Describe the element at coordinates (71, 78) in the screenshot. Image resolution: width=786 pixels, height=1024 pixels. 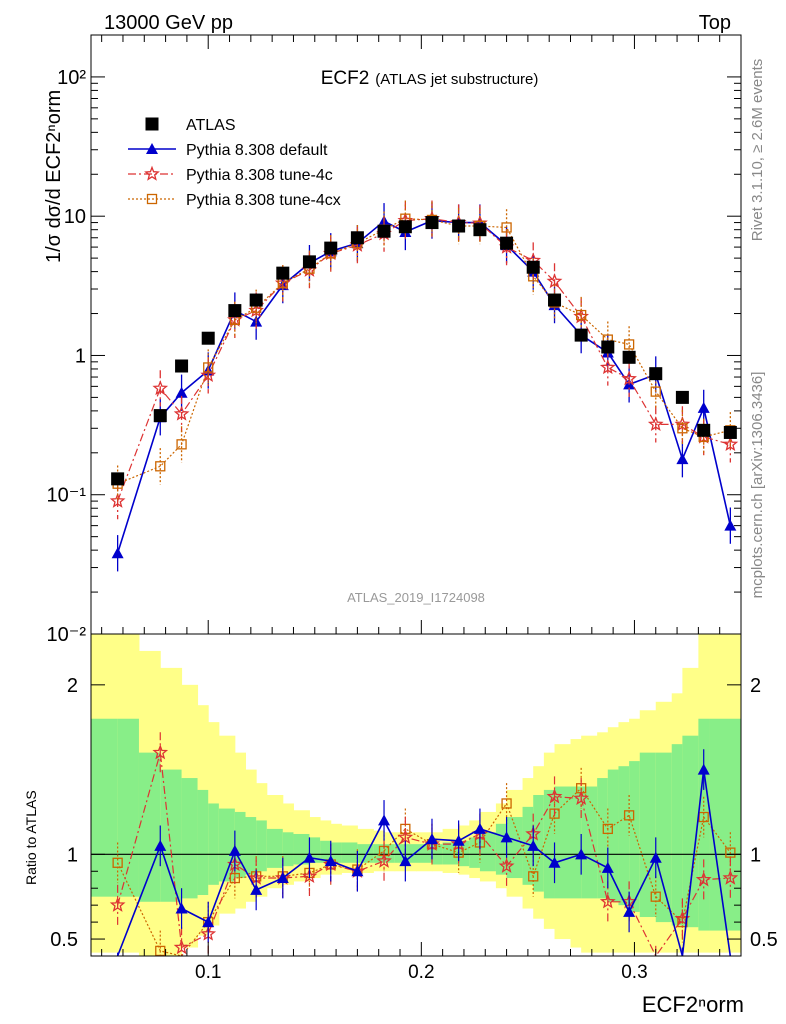
I see `y-tick-label: 10²` at that location.